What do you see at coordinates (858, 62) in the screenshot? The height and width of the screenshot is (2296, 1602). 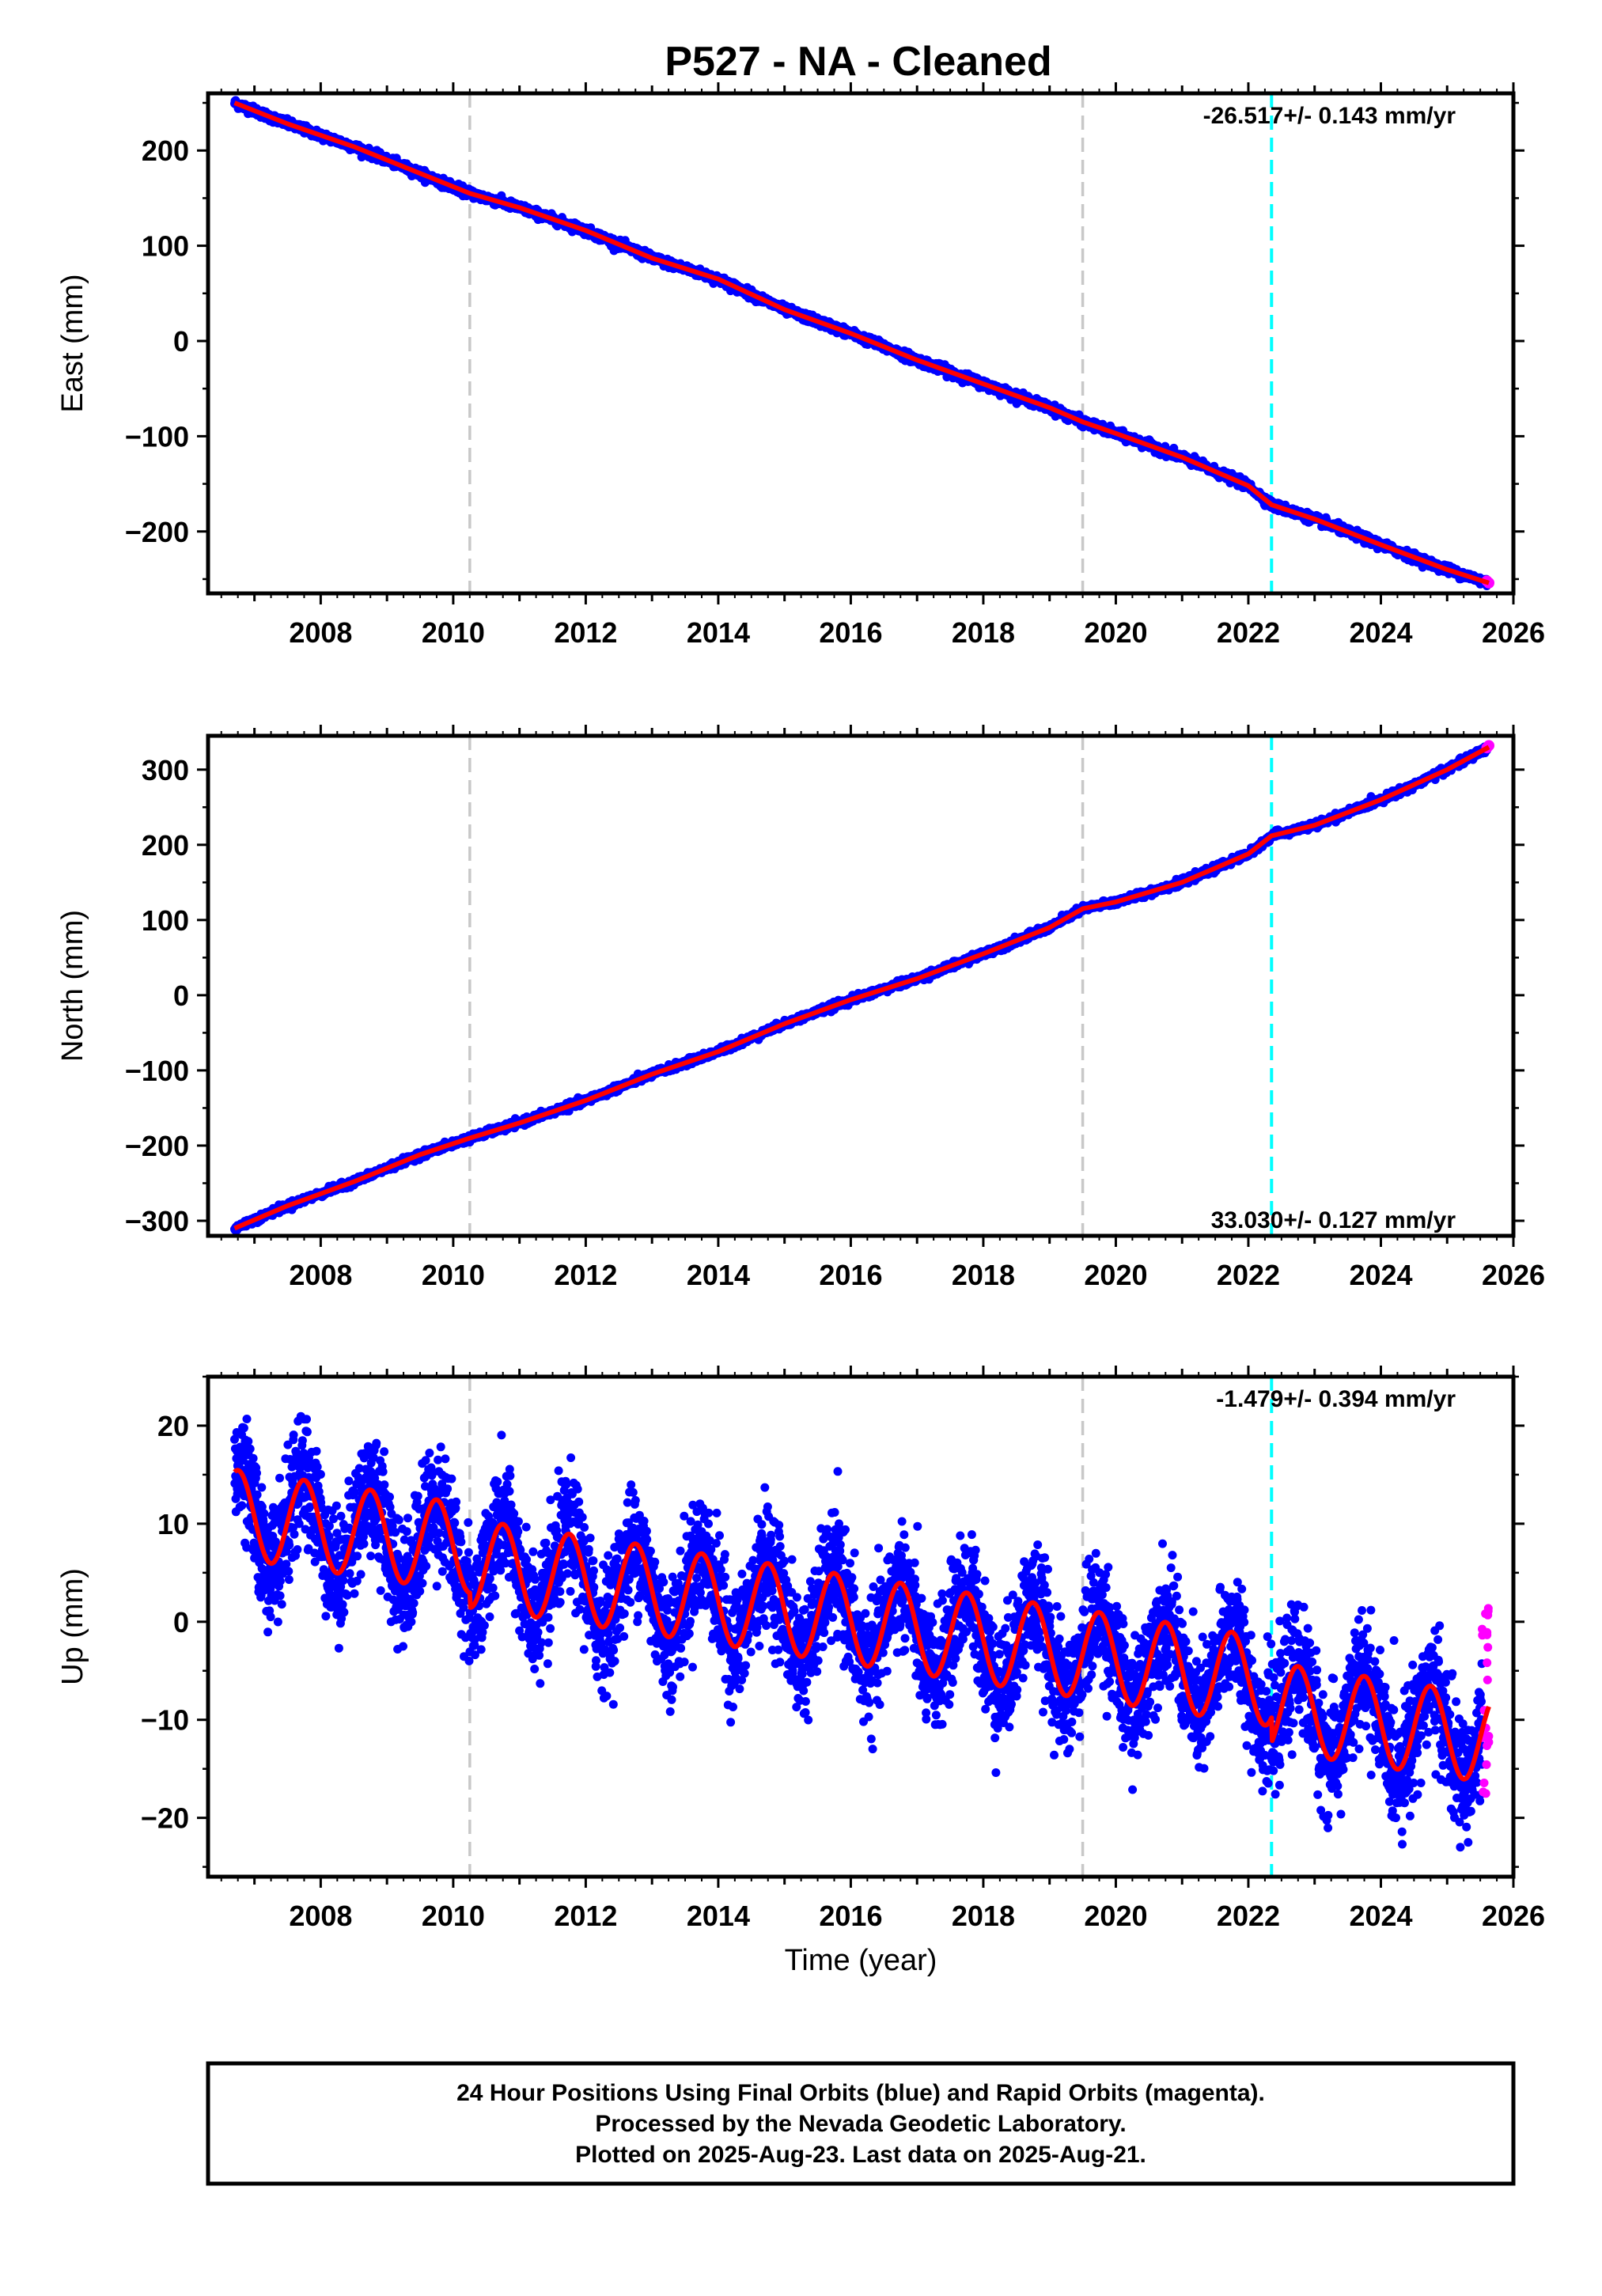 I see `figure-title: P527 - NA - Cleaned` at bounding box center [858, 62].